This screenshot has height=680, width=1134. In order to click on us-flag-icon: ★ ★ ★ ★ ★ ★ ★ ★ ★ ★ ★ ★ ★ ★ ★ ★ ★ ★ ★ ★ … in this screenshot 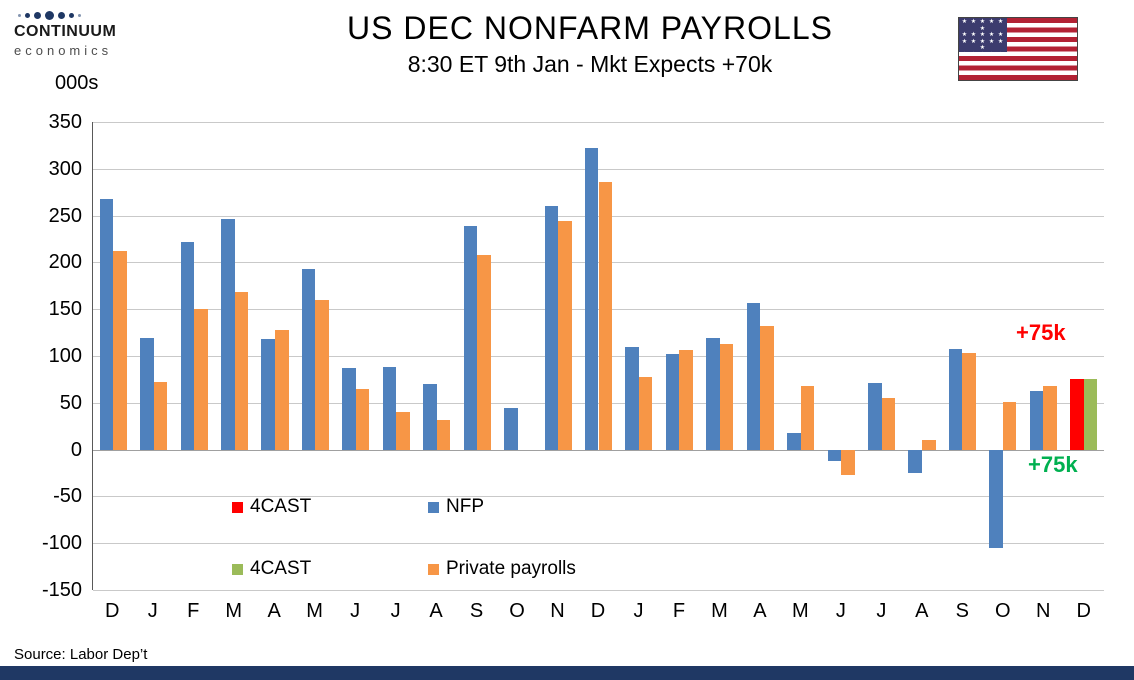, I will do `click(1018, 49)`.